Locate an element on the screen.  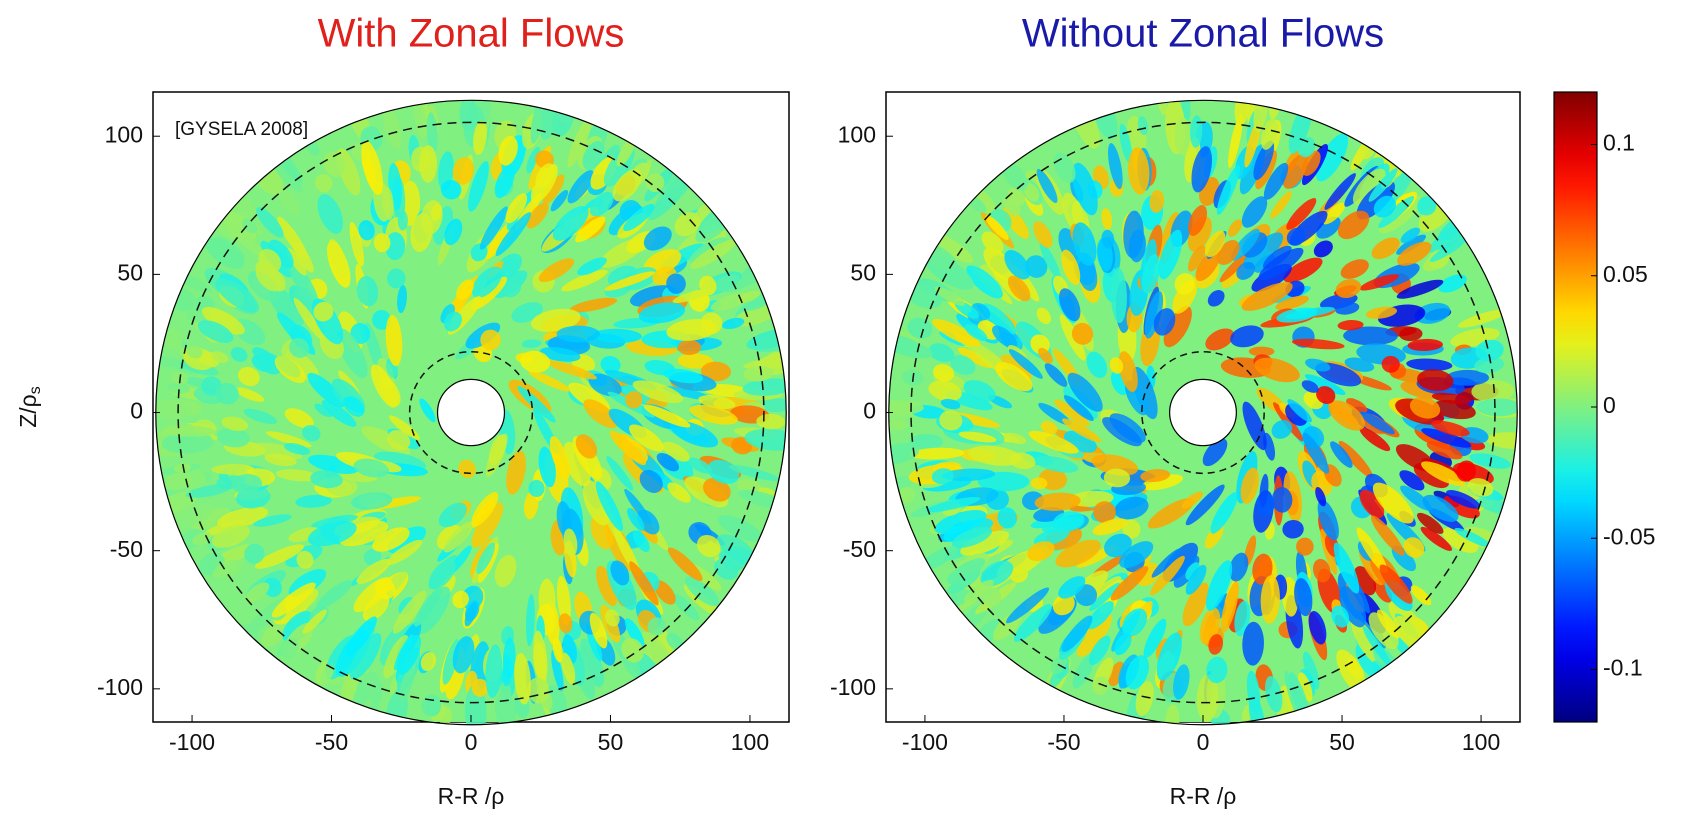
dashed-circle is located at coordinates (1203, 412).